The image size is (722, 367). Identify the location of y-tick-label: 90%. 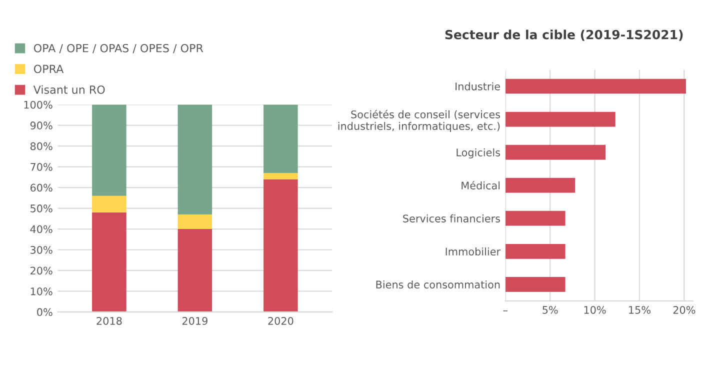
(41, 126).